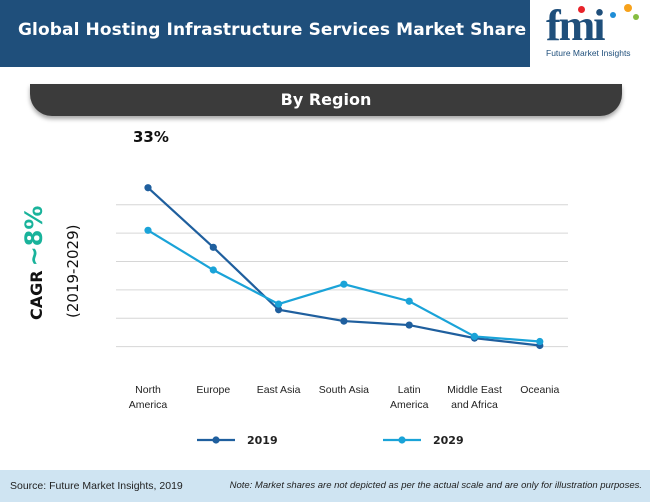  Describe the element at coordinates (96, 486) in the screenshot. I see `source-text: Source: Future Market Insights, 2019` at that location.